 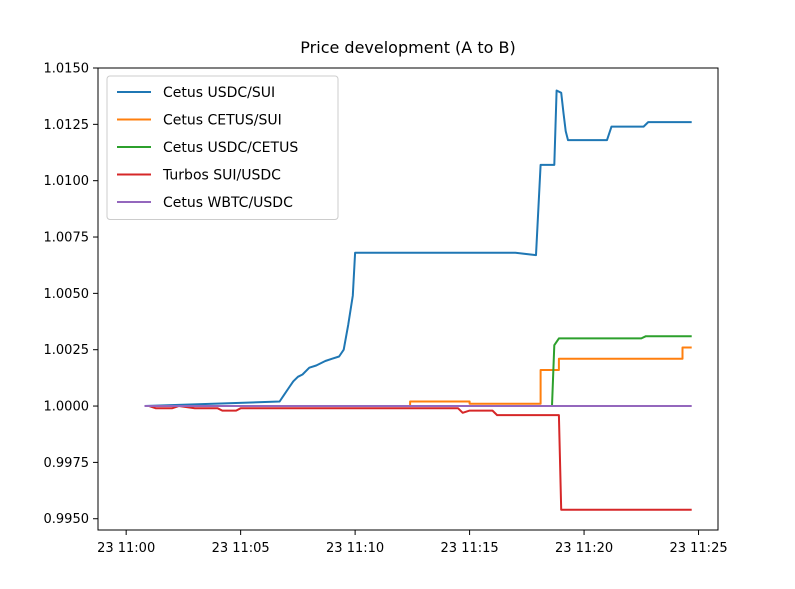 What do you see at coordinates (67, 350) in the screenshot?
I see `y-tick-label: 1.0025` at bounding box center [67, 350].